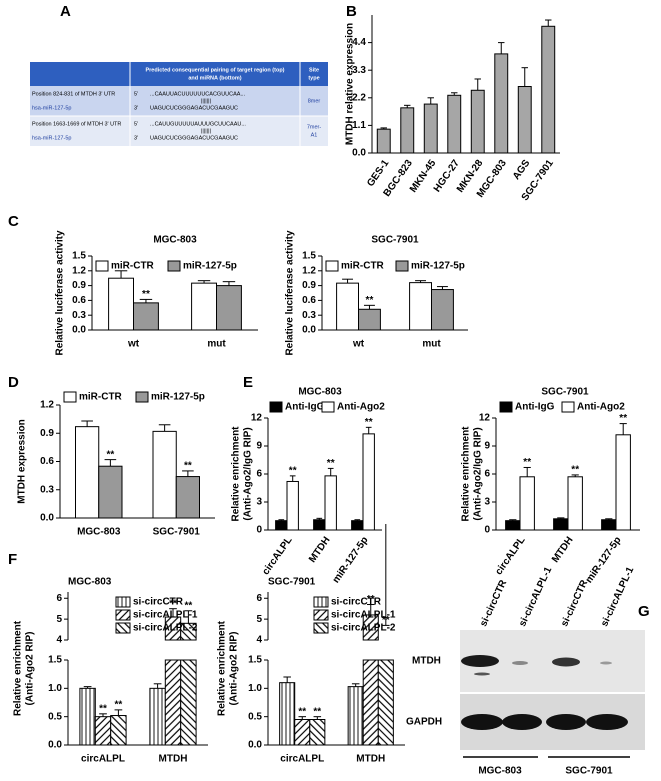 The height and width of the screenshot is (781, 661). I want to click on table-cell: hsa-miR-127-5p, so click(51, 108).